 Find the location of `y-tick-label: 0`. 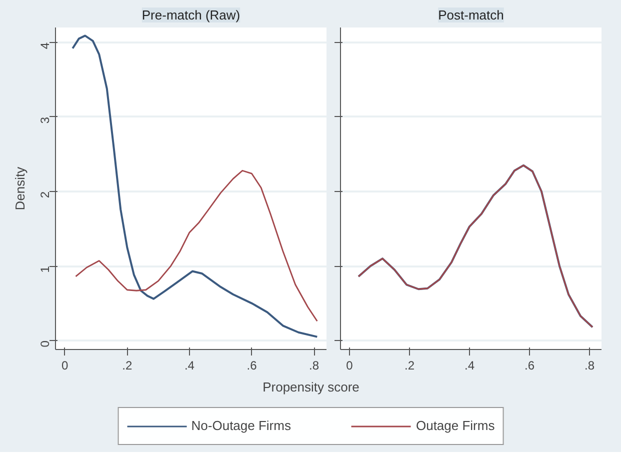

y-tick-label: 0 is located at coordinates (45, 344).